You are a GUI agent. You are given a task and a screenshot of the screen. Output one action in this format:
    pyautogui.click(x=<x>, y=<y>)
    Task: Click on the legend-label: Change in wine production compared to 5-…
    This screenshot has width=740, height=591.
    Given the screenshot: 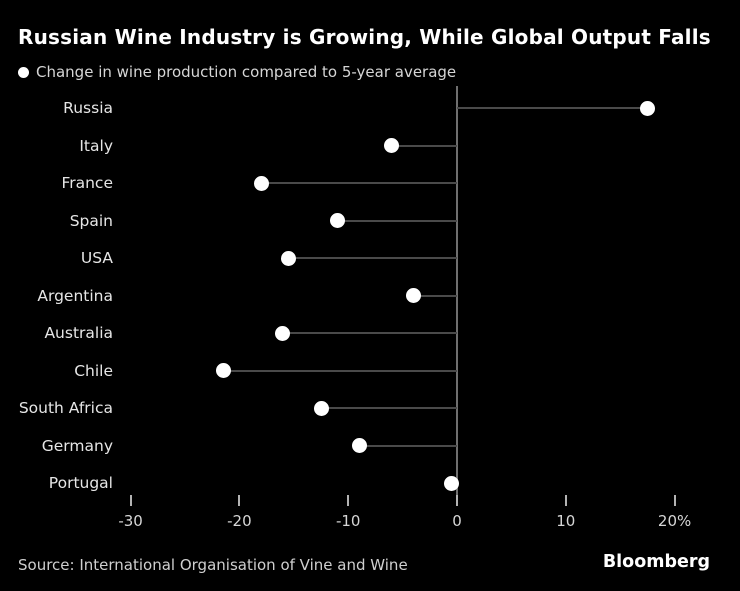 What is the action you would take?
    pyautogui.click(x=246, y=72)
    